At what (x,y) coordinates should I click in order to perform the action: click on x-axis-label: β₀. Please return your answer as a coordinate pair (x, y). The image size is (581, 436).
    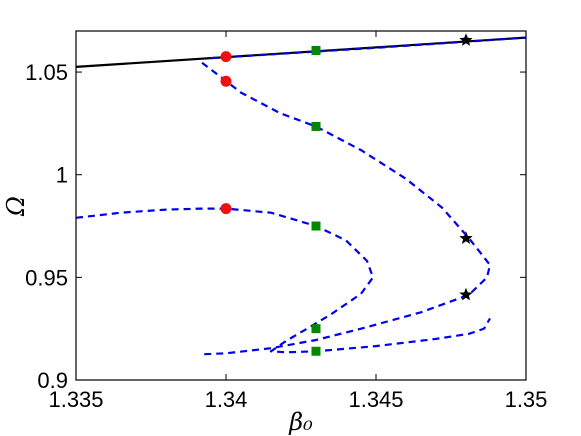
    Looking at the image, I should click on (300, 422).